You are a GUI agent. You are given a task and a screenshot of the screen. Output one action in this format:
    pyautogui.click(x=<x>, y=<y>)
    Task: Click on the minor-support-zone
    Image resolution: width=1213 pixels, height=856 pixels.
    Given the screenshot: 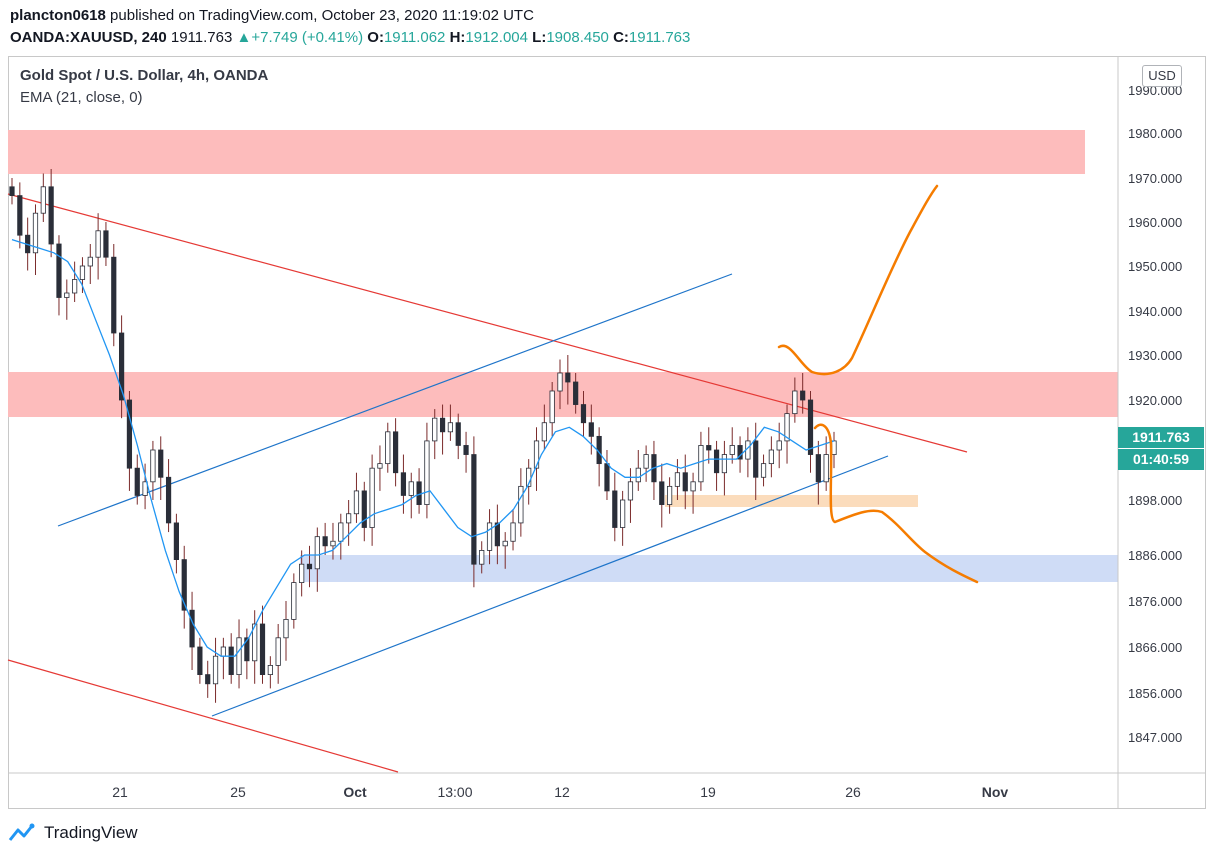 What is the action you would take?
    pyautogui.click(x=791, y=501)
    